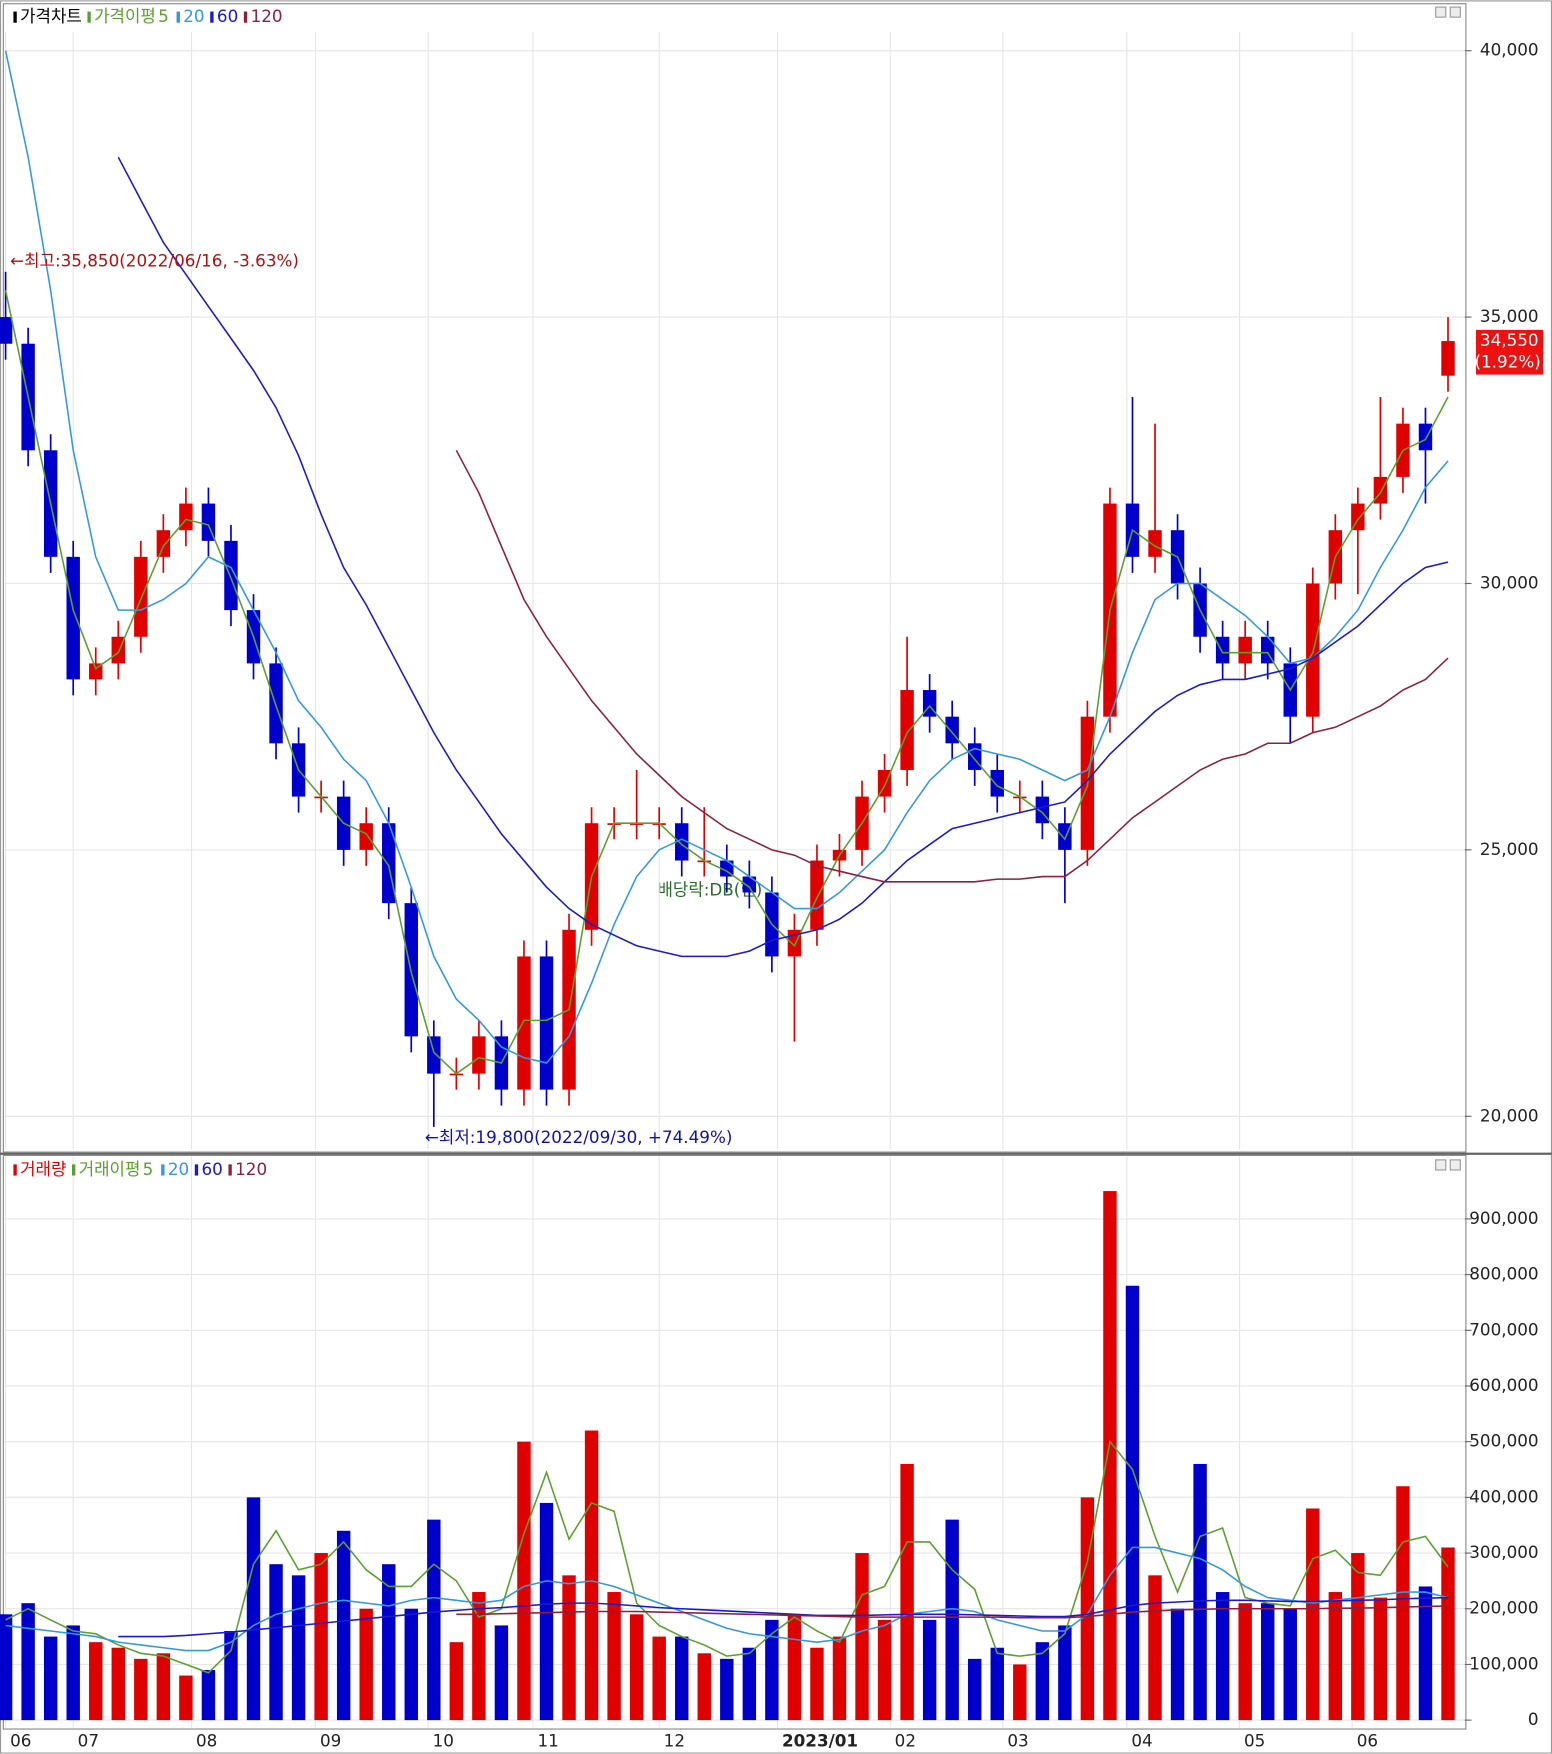 Image resolution: width=1552 pixels, height=1754 pixels. I want to click on low-annotation: ←최저:19,800(2022/09/30, +74.49%), so click(579, 1137).